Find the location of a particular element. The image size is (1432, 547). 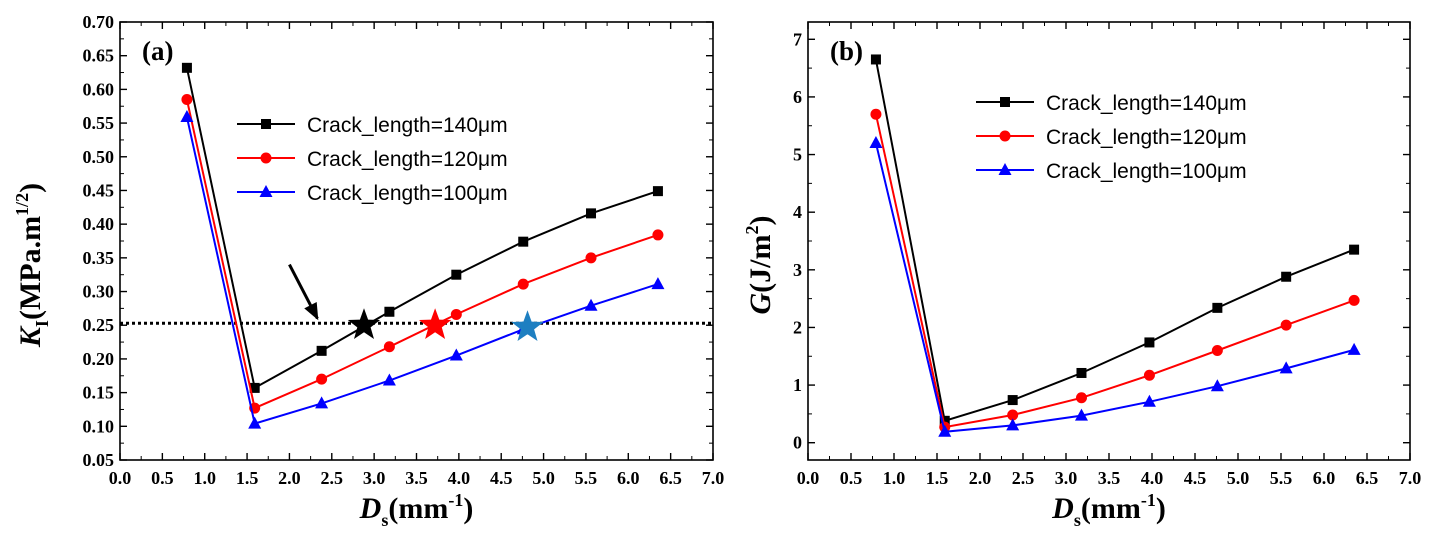

legend-label: Crack_length=140μm is located at coordinates (1146, 103).